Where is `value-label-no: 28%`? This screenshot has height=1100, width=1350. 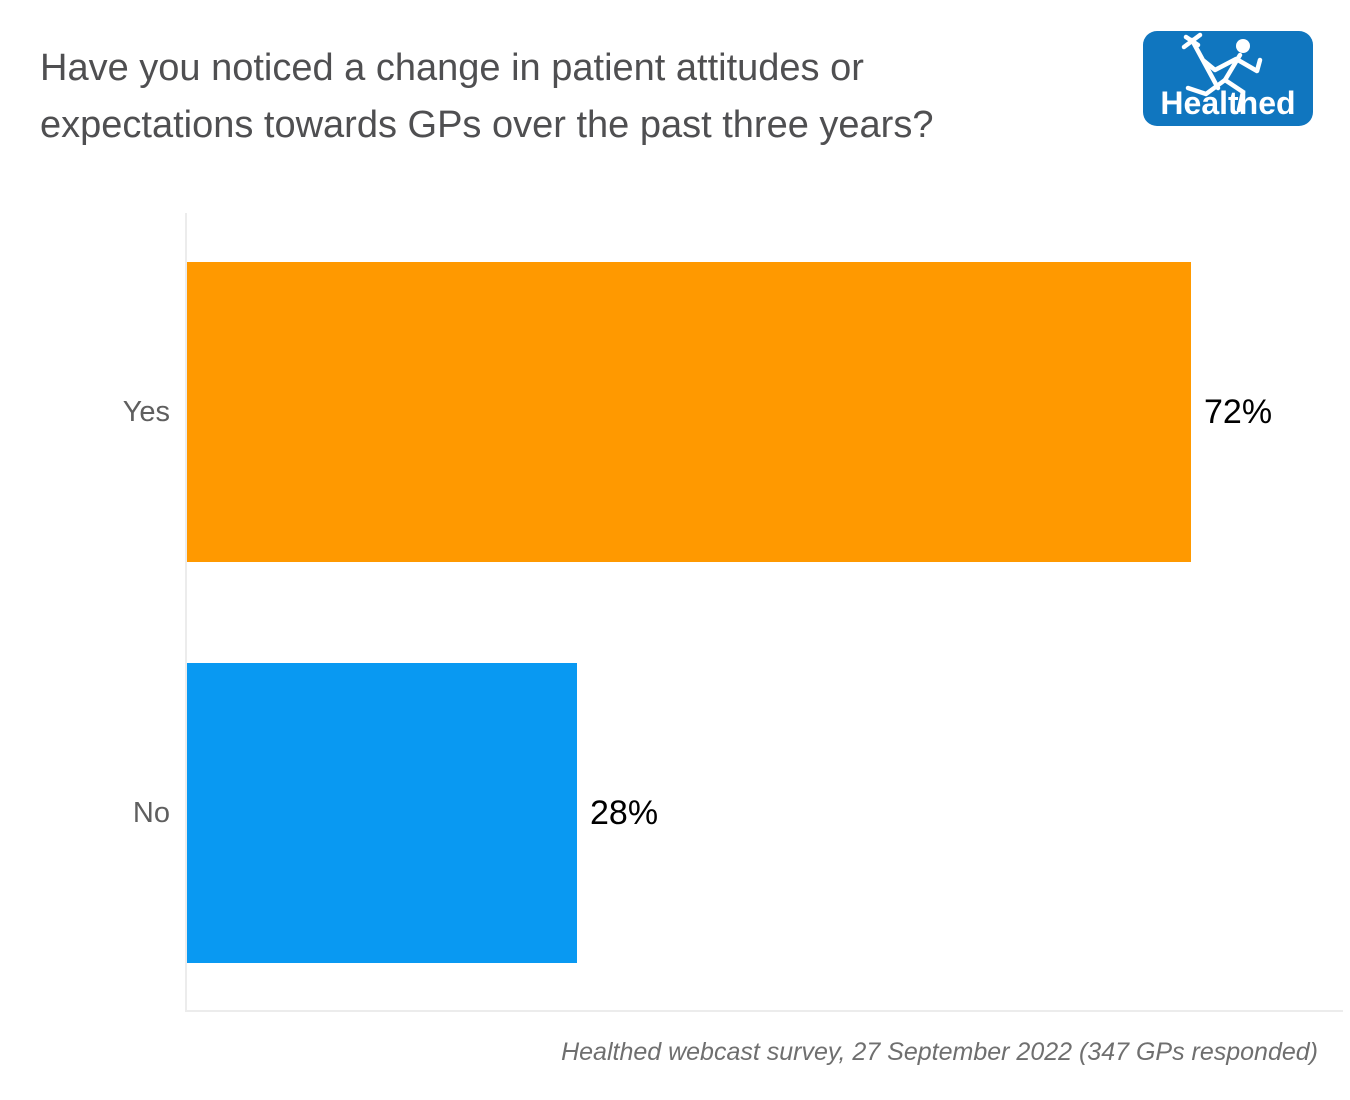
value-label-no: 28% is located at coordinates (624, 812).